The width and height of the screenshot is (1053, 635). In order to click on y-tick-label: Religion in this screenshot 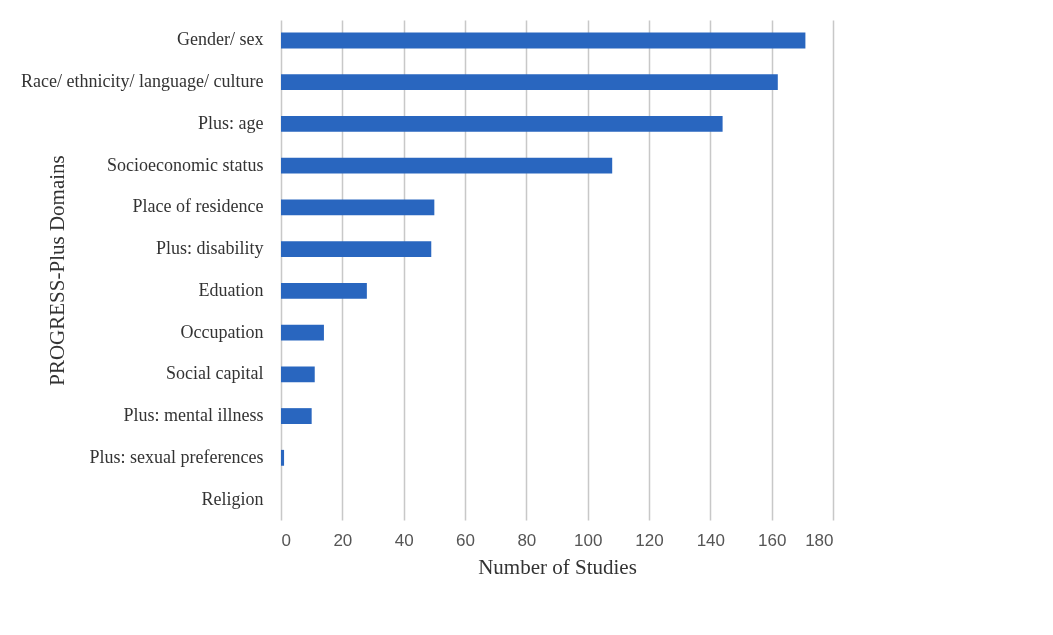, I will do `click(232, 498)`.